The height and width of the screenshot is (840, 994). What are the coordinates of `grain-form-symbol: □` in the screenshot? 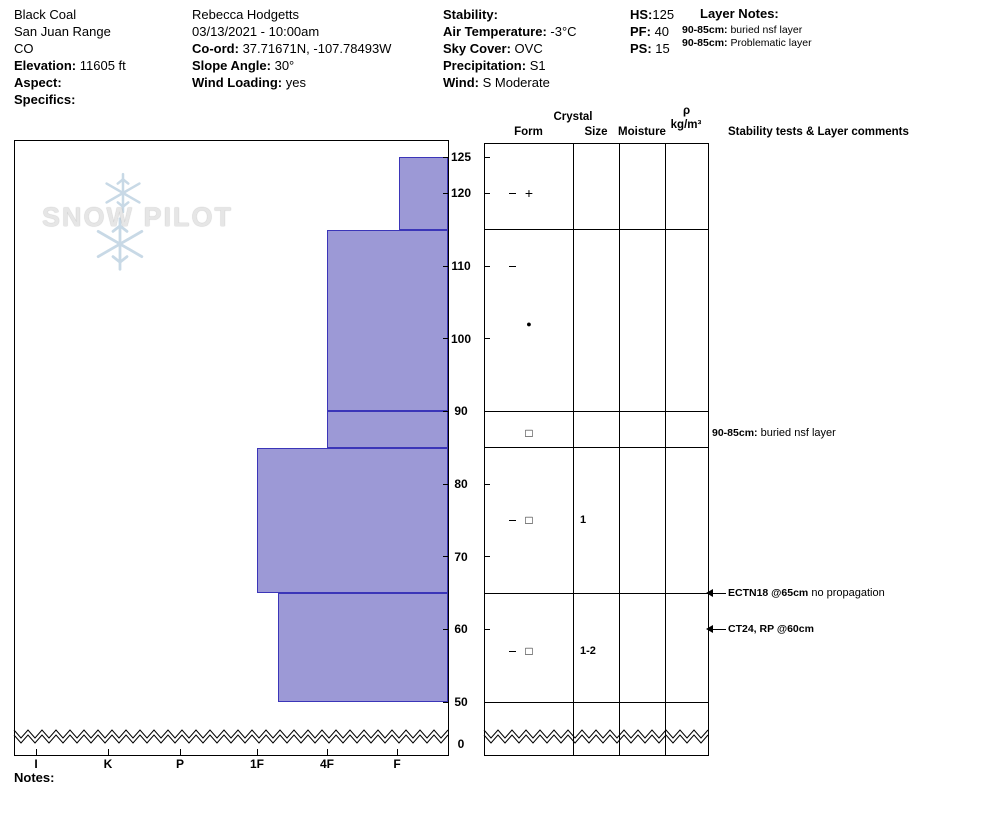 It's located at (529, 520).